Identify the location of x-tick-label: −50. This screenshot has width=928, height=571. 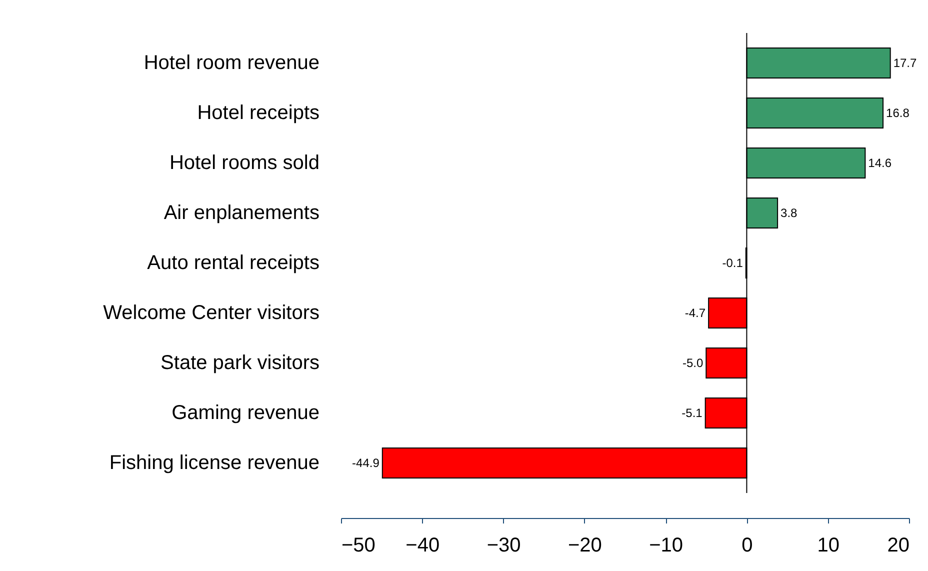
(359, 545).